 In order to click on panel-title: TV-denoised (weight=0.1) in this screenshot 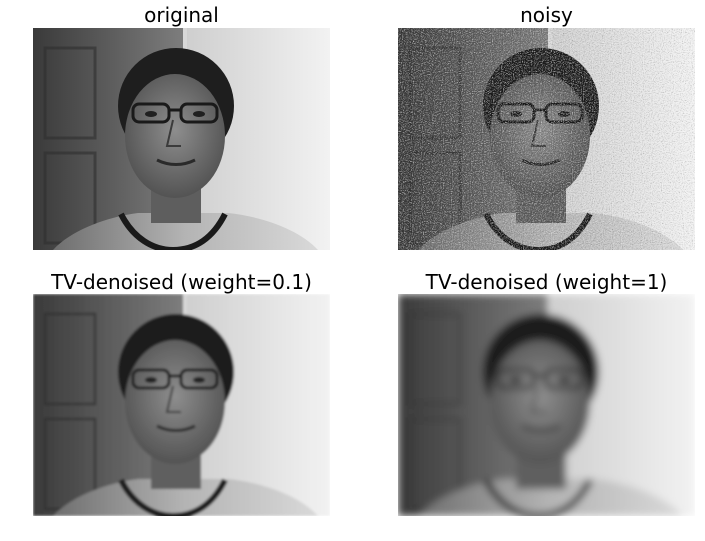, I will do `click(181, 282)`.